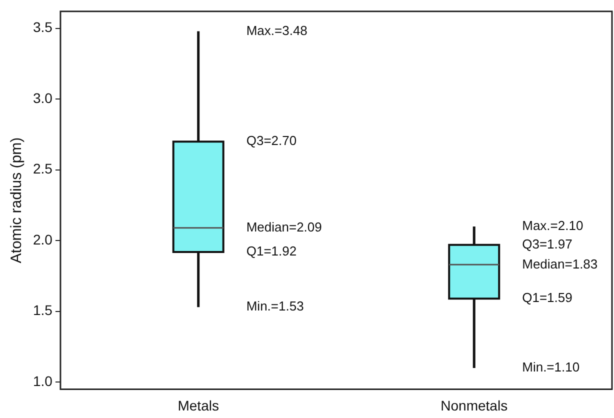  Describe the element at coordinates (560, 264) in the screenshot. I see `annotation: Median=1.83` at that location.